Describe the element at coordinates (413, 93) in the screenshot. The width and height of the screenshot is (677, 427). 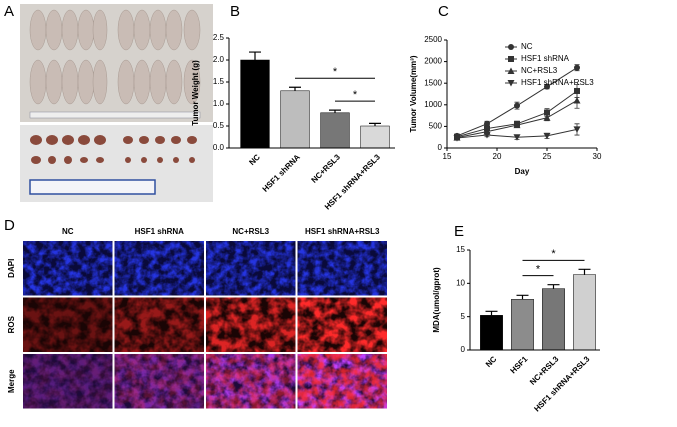
I see `y-axis-label: Tumor Volume(mm³)` at that location.